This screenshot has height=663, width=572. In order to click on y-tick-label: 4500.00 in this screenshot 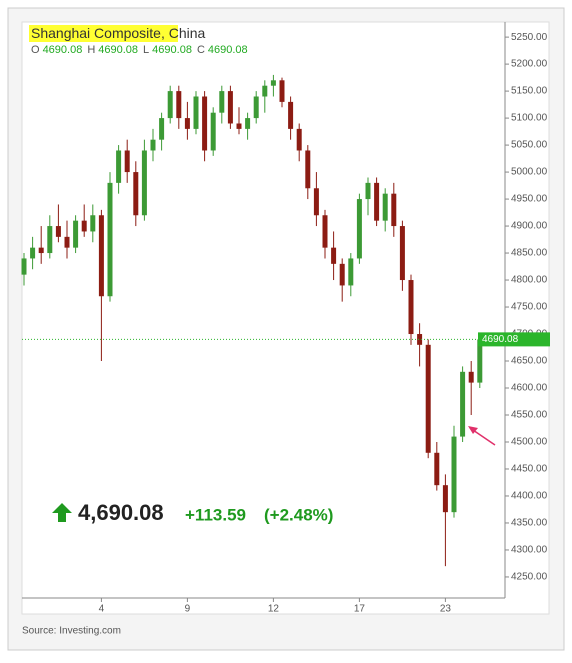, I will do `click(529, 442)`.